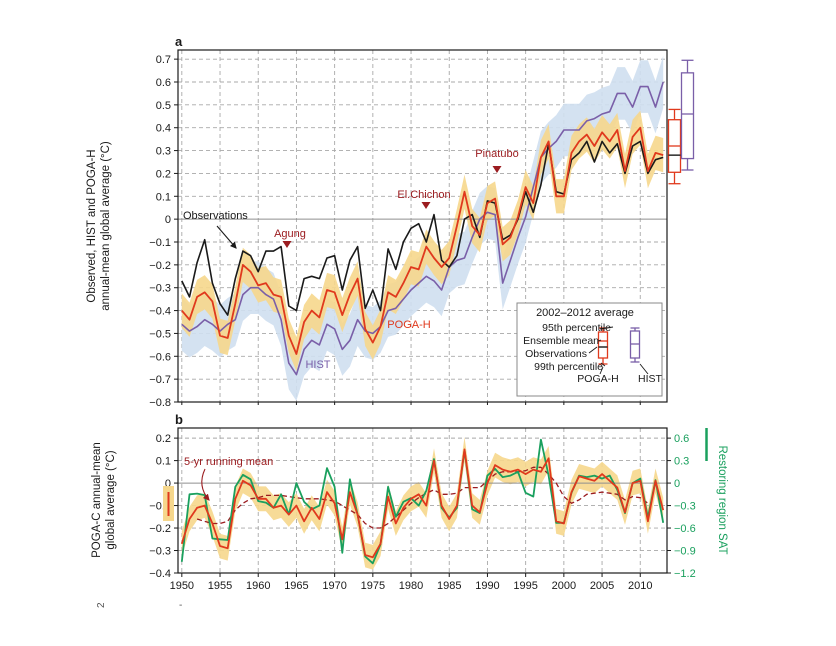  I want to click on panel-a-ylabel-line1: Observed, HIST and POGA-H, so click(92, 225).